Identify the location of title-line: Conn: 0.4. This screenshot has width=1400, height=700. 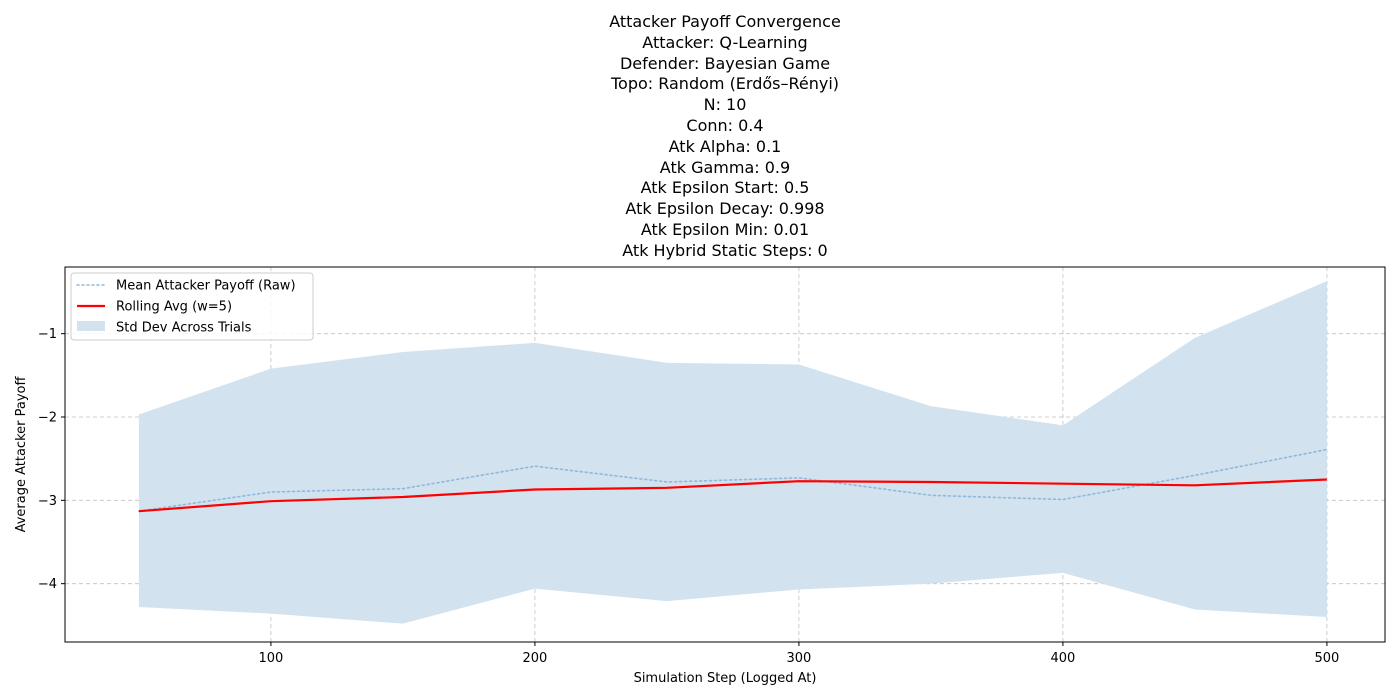
(725, 125).